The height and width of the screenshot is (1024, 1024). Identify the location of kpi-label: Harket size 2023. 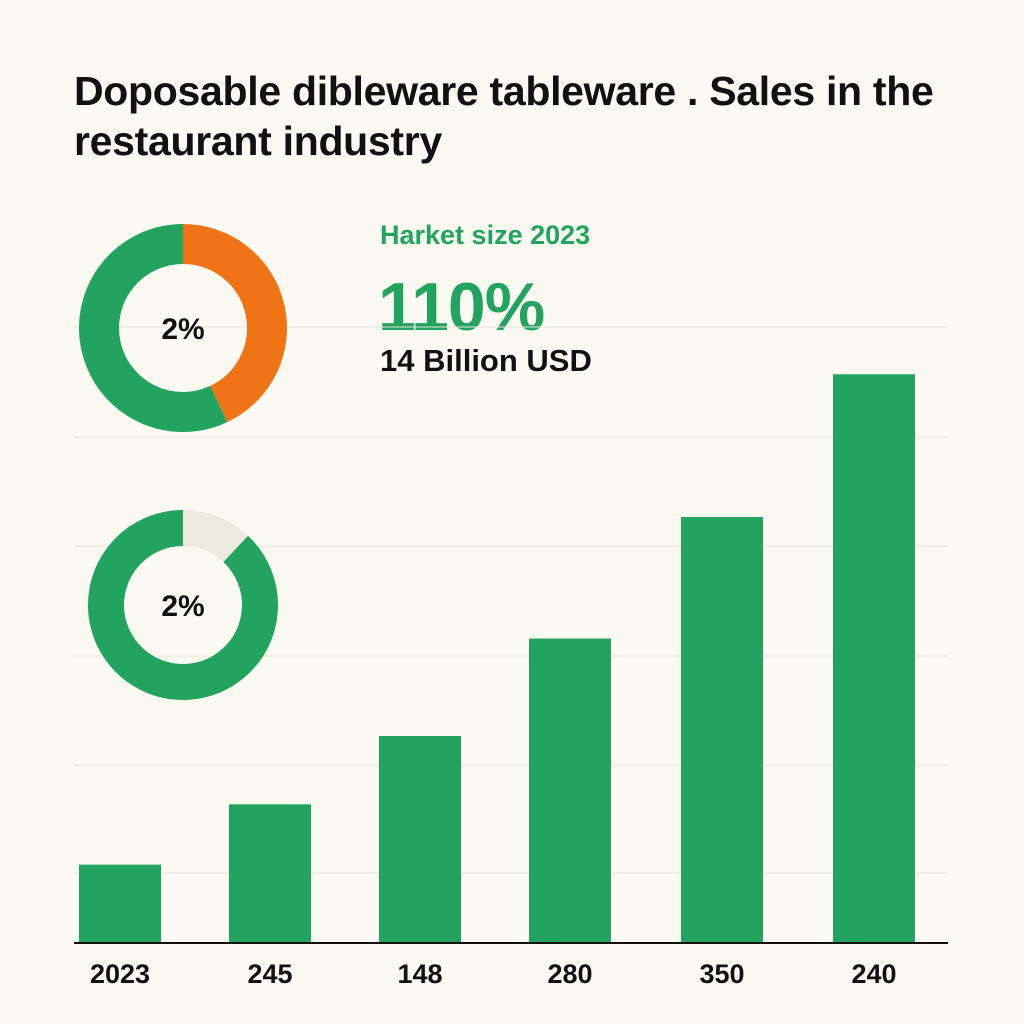
(485, 235).